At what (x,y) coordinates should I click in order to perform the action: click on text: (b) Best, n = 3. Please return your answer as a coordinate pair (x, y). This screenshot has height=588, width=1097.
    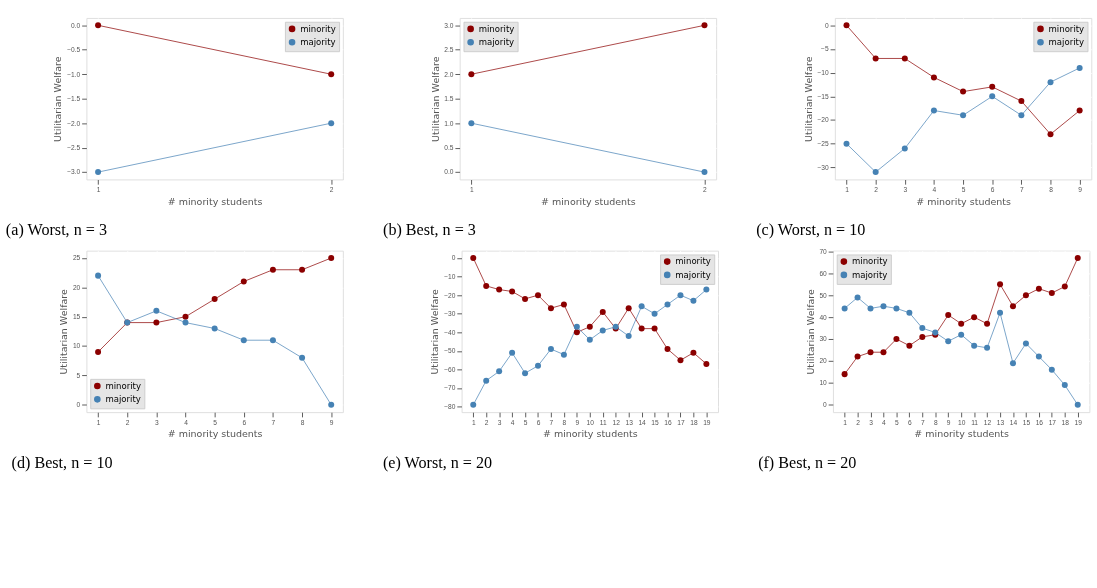
    Looking at the image, I should click on (429, 230).